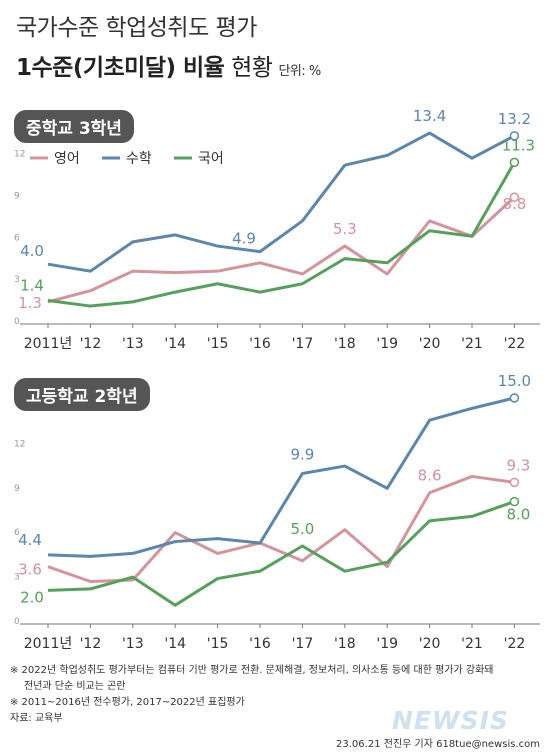  What do you see at coordinates (127, 702) in the screenshot?
I see `footnote-3: ※ 2011~2016년 전수평가, 2017~2022년 표집평가` at bounding box center [127, 702].